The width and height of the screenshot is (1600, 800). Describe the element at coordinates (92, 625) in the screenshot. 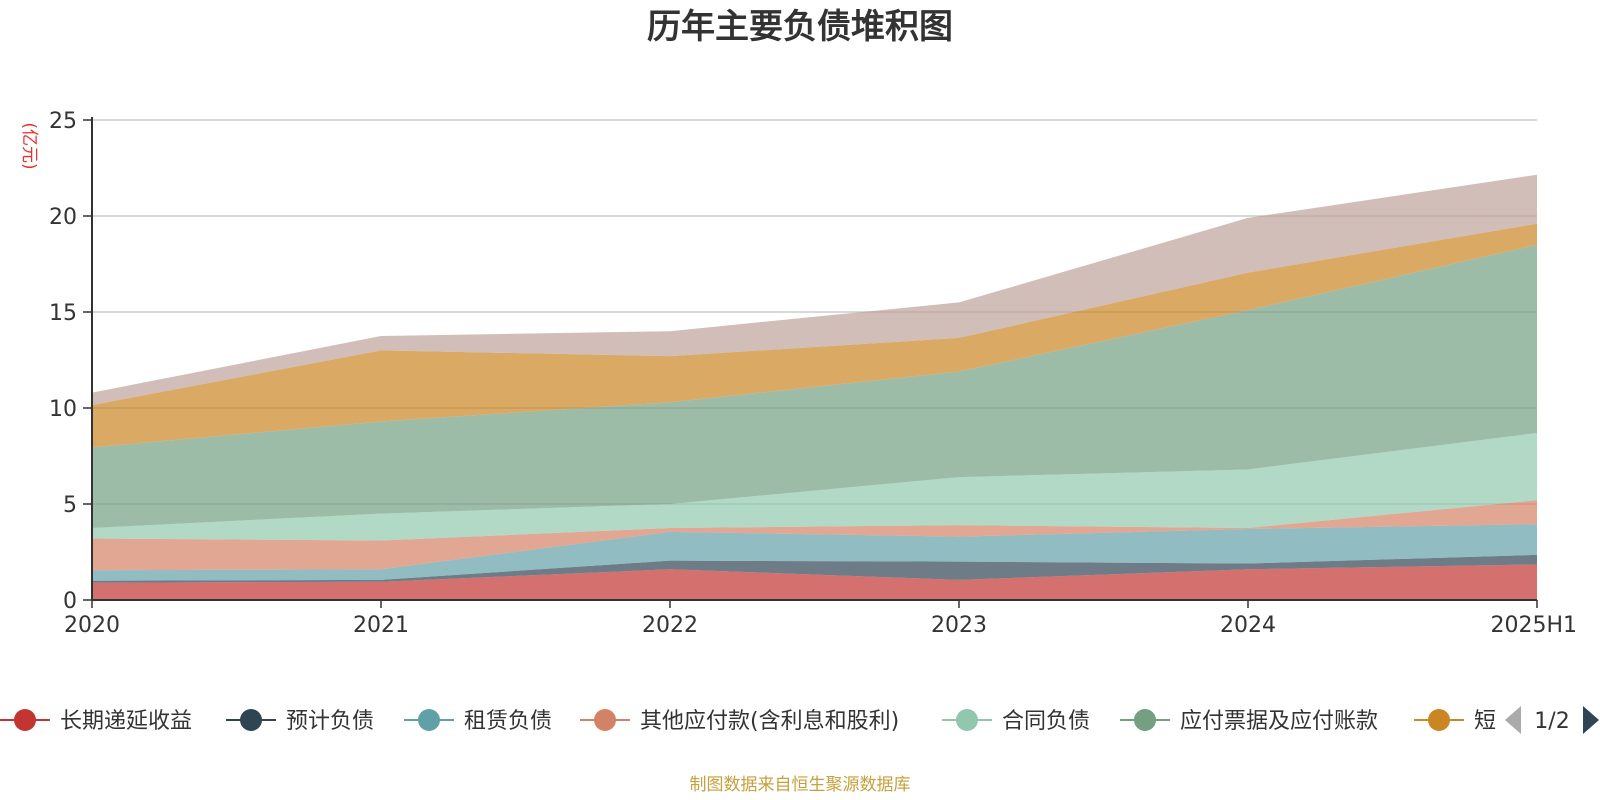

I see `x-tick-label: 2020` at that location.